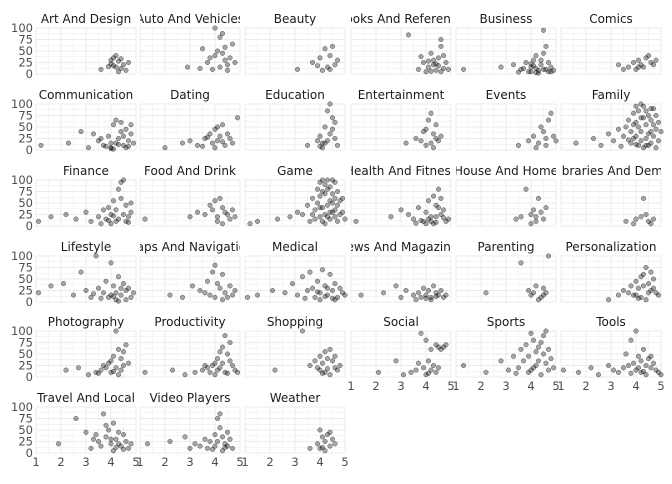 The height and width of the screenshot is (484, 672). What do you see at coordinates (85, 398) in the screenshot?
I see `facet-label: Travel And Local` at bounding box center [85, 398].